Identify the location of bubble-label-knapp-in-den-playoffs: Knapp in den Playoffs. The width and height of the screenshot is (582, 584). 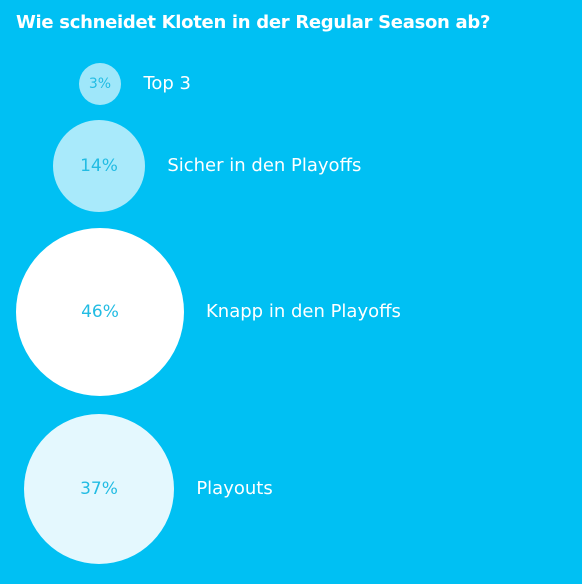
(303, 311).